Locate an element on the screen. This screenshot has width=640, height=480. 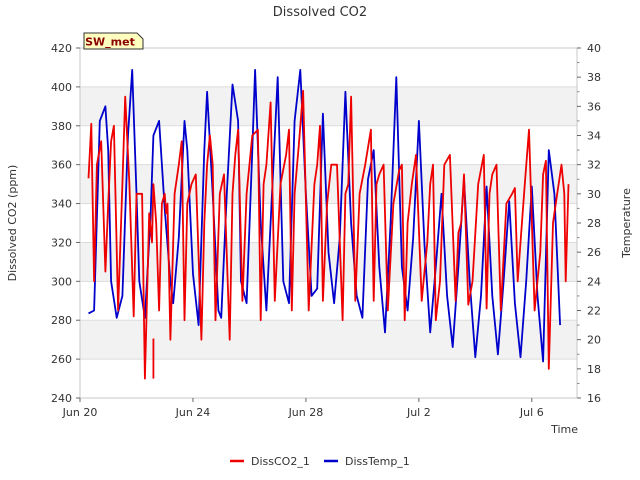
y-tick-label: 240 is located at coordinates (61, 398).